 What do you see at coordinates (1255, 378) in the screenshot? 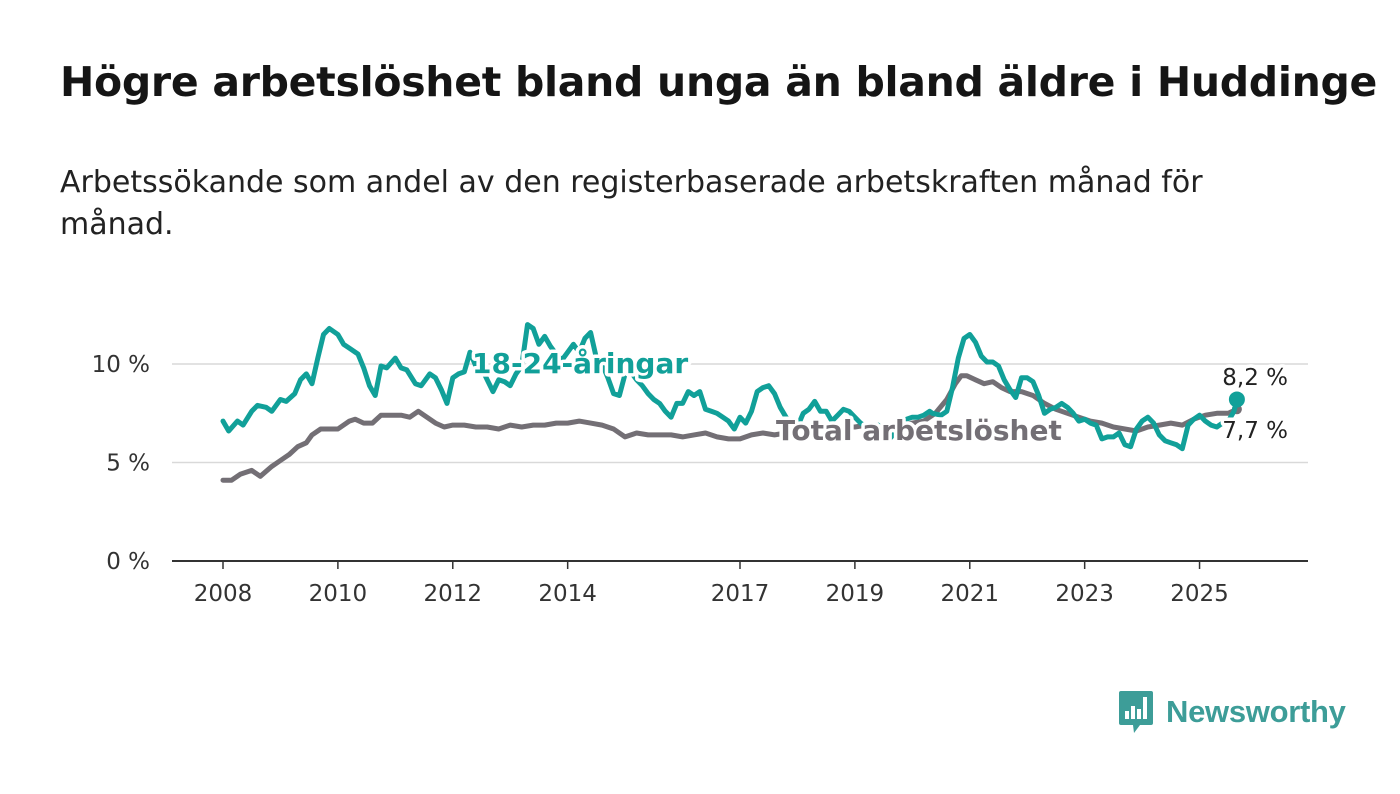
I see `end-value-youth: 8,2 %` at bounding box center [1255, 378].